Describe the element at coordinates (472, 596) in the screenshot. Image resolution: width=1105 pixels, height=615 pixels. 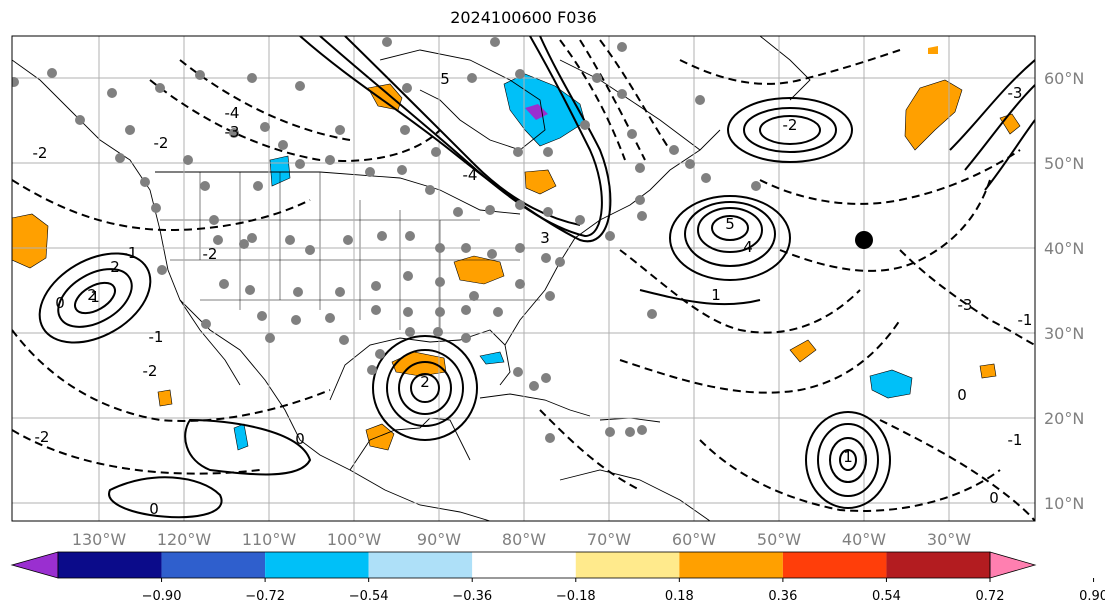
I see `colorbar-label: −0.36` at that location.